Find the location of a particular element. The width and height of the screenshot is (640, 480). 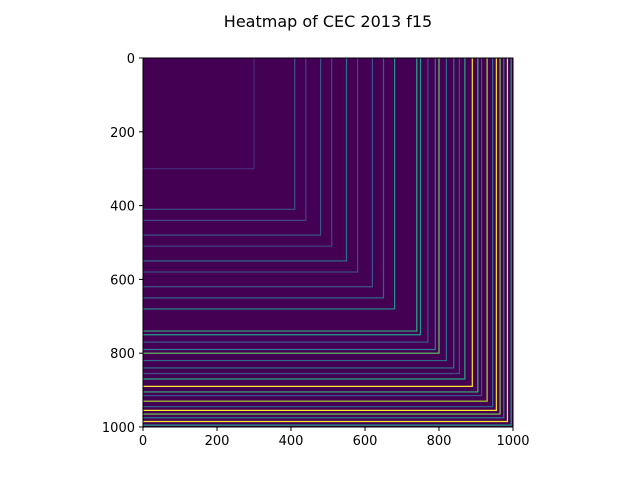

chart-title: Heatmap of CEC 2013 f15 is located at coordinates (328, 21).